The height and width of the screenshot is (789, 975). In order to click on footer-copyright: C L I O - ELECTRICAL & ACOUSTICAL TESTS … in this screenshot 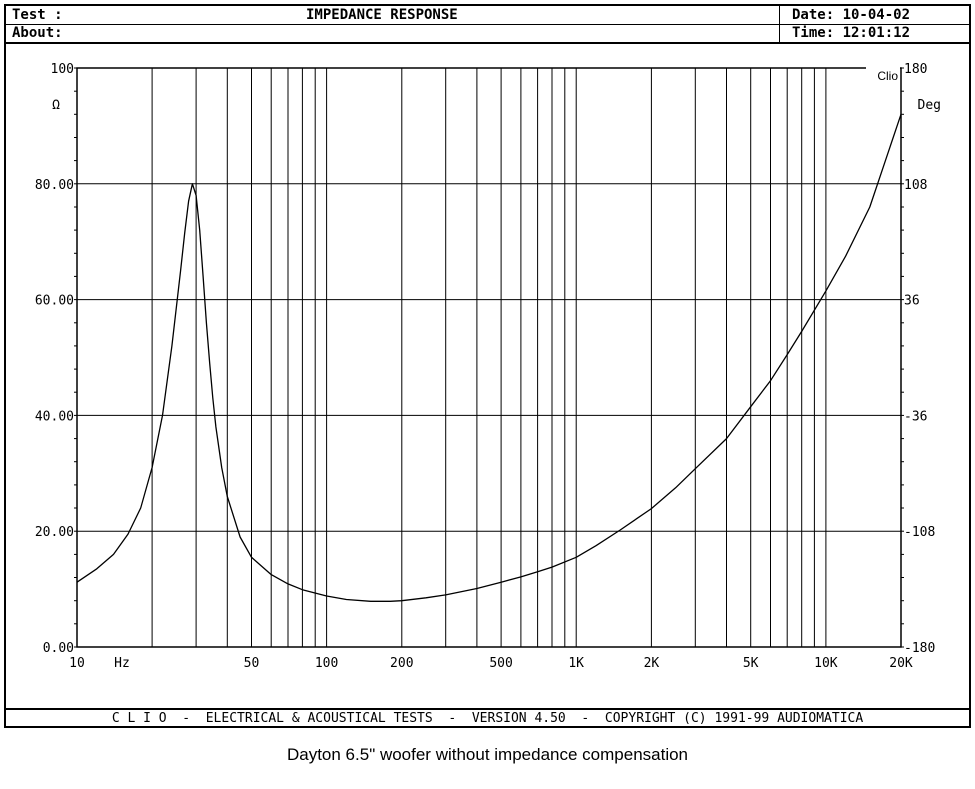, I will do `click(487, 718)`.